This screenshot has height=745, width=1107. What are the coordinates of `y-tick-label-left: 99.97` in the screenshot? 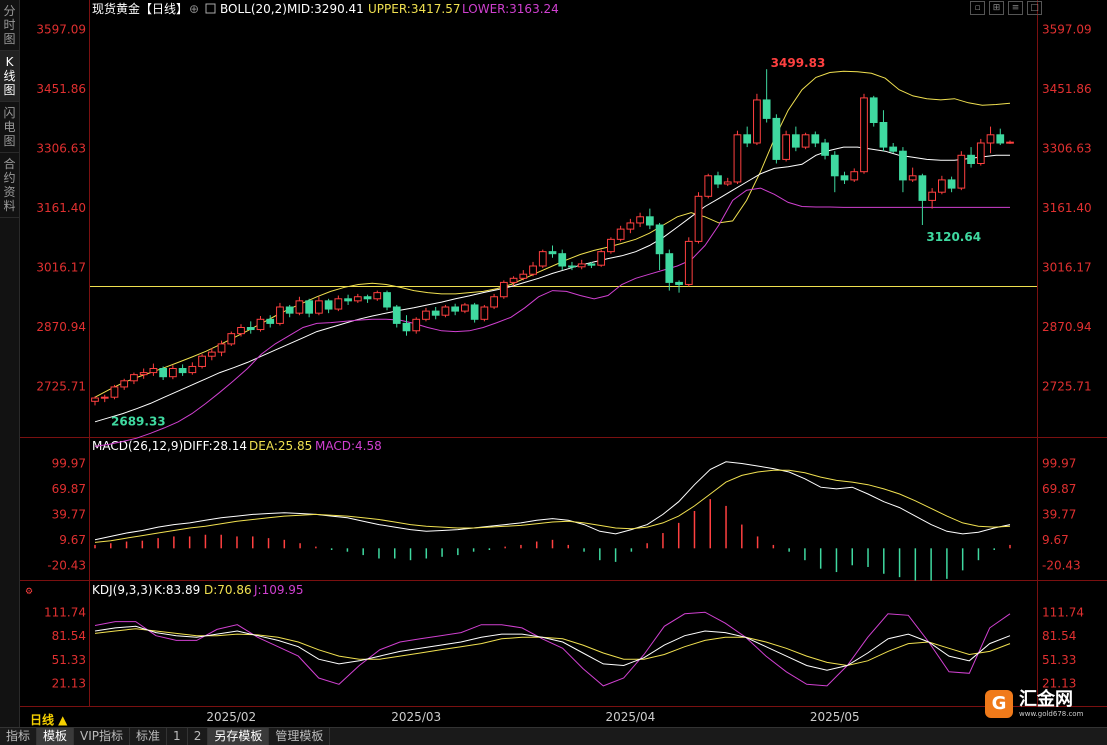 It's located at (69, 464).